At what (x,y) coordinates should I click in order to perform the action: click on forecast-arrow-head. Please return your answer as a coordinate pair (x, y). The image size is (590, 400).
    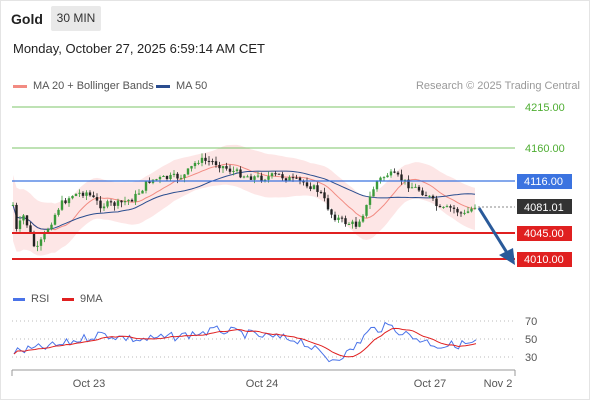
    Looking at the image, I should click on (507, 256).